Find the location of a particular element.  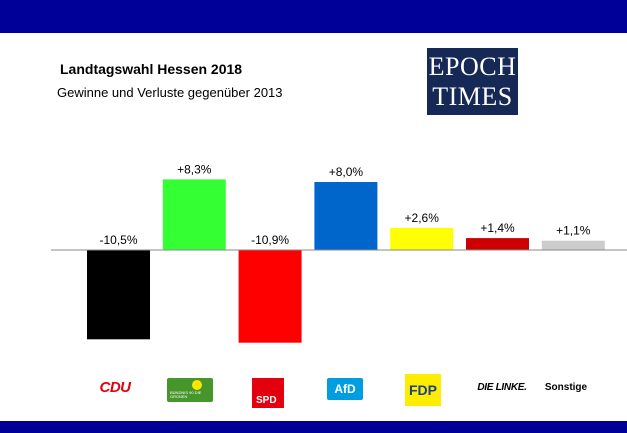

cdu-logo: CDU is located at coordinates (115, 387).